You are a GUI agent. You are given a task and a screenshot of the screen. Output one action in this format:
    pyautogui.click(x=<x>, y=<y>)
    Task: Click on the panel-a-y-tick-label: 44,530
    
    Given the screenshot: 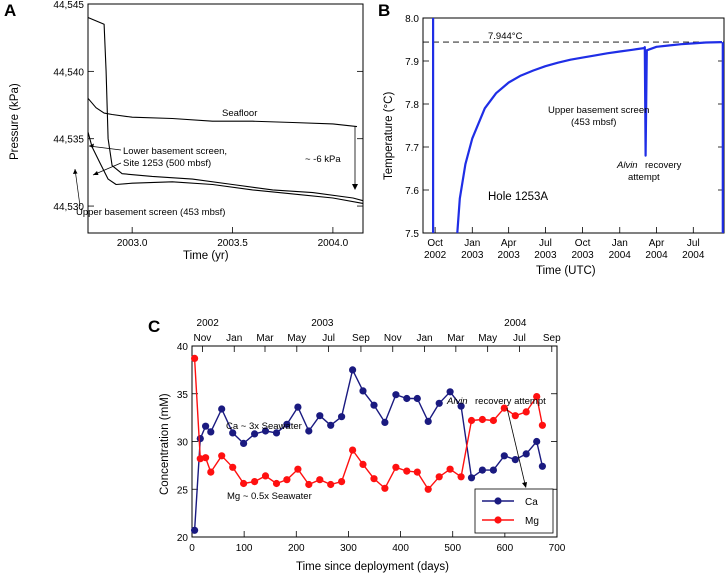 What is the action you would take?
    pyautogui.click(x=68, y=207)
    